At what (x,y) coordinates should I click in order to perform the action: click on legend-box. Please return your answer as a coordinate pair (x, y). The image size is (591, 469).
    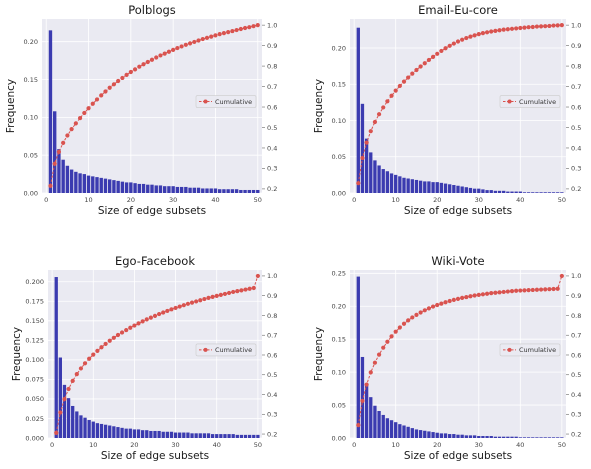
    Looking at the image, I should click on (226, 350).